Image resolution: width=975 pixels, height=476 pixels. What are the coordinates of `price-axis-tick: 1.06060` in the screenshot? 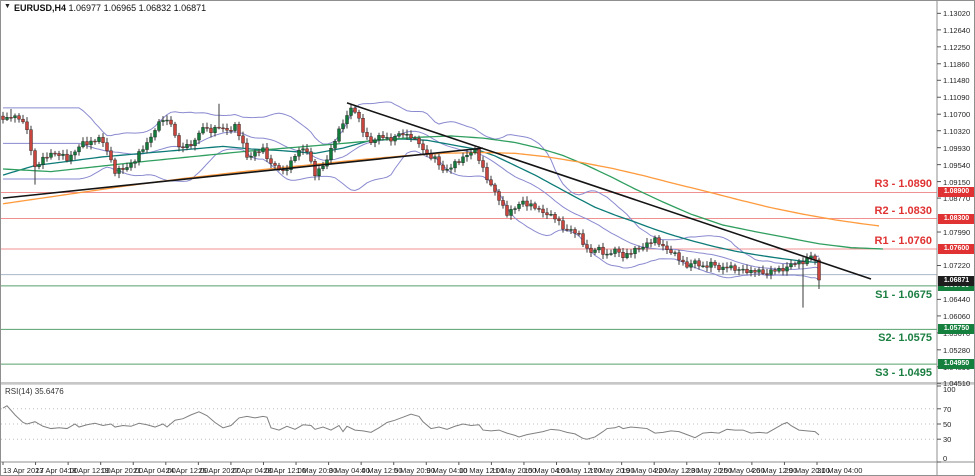 It's located at (957, 316).